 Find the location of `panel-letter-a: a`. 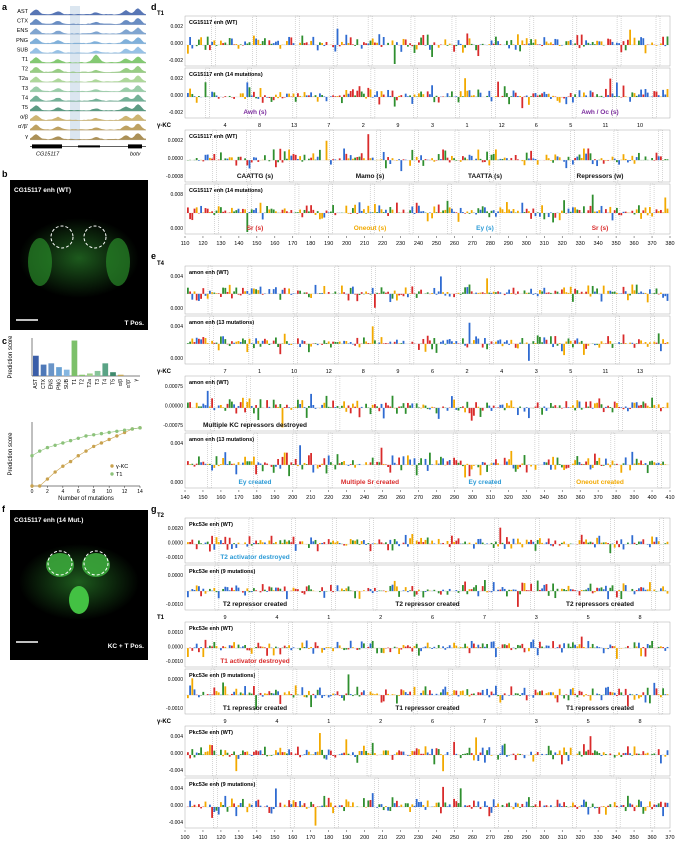

panel-letter-a: a is located at coordinates (5, 7).